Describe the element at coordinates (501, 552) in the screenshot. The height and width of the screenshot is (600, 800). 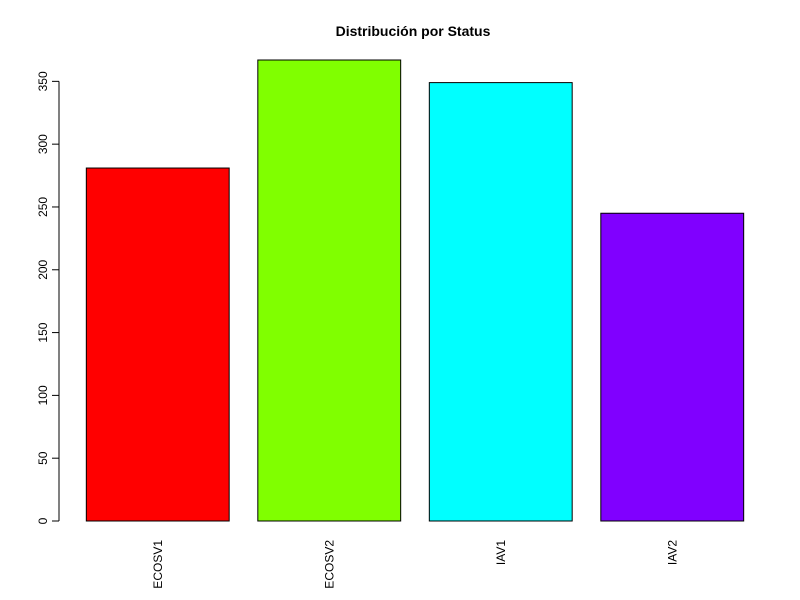
I see `x-tick-label-iav1: IAV1` at that location.